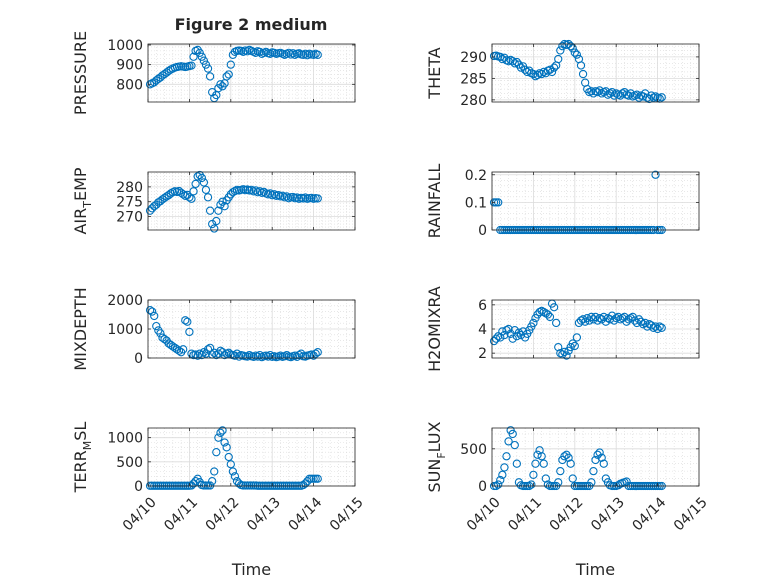 The image size is (778, 583). I want to click on subplot-mixdepth: 0 1000 2000 MIXDEPTH, so click(213, 329).